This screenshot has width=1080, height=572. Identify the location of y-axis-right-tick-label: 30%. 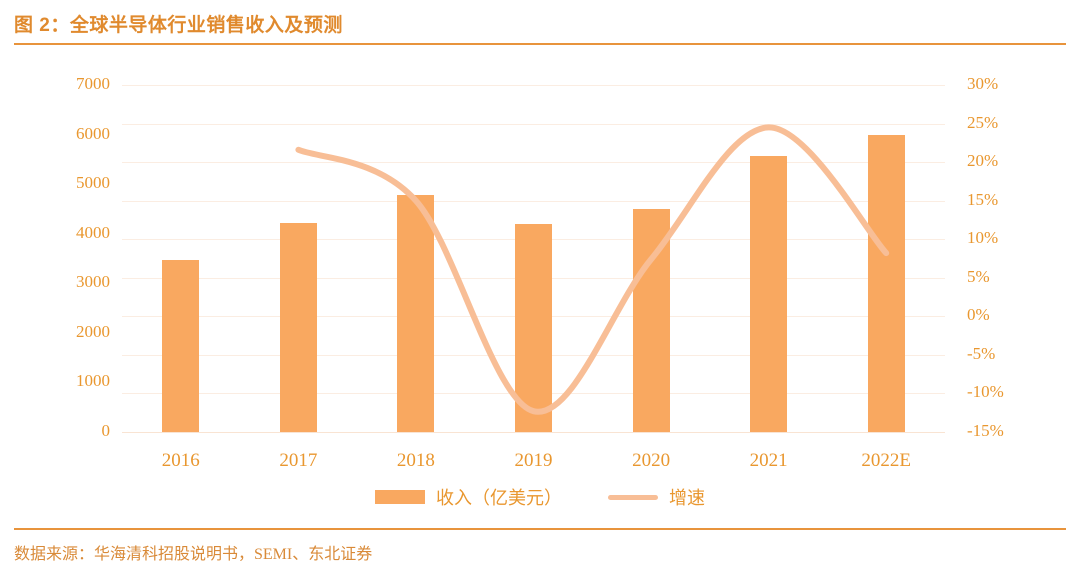
(983, 83).